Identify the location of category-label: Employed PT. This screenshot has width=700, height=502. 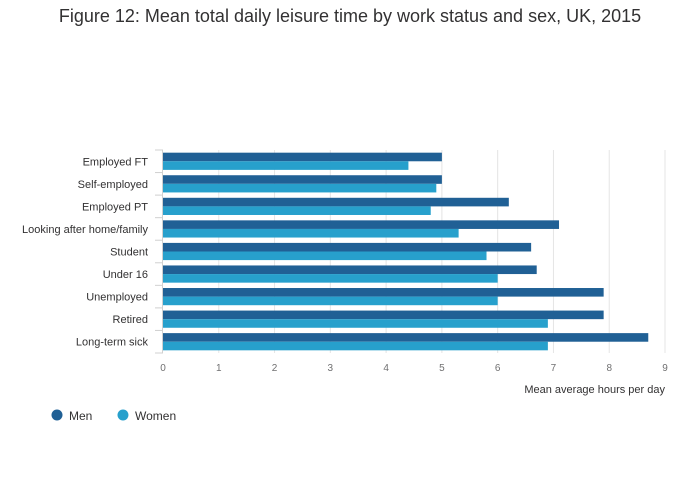
(115, 207).